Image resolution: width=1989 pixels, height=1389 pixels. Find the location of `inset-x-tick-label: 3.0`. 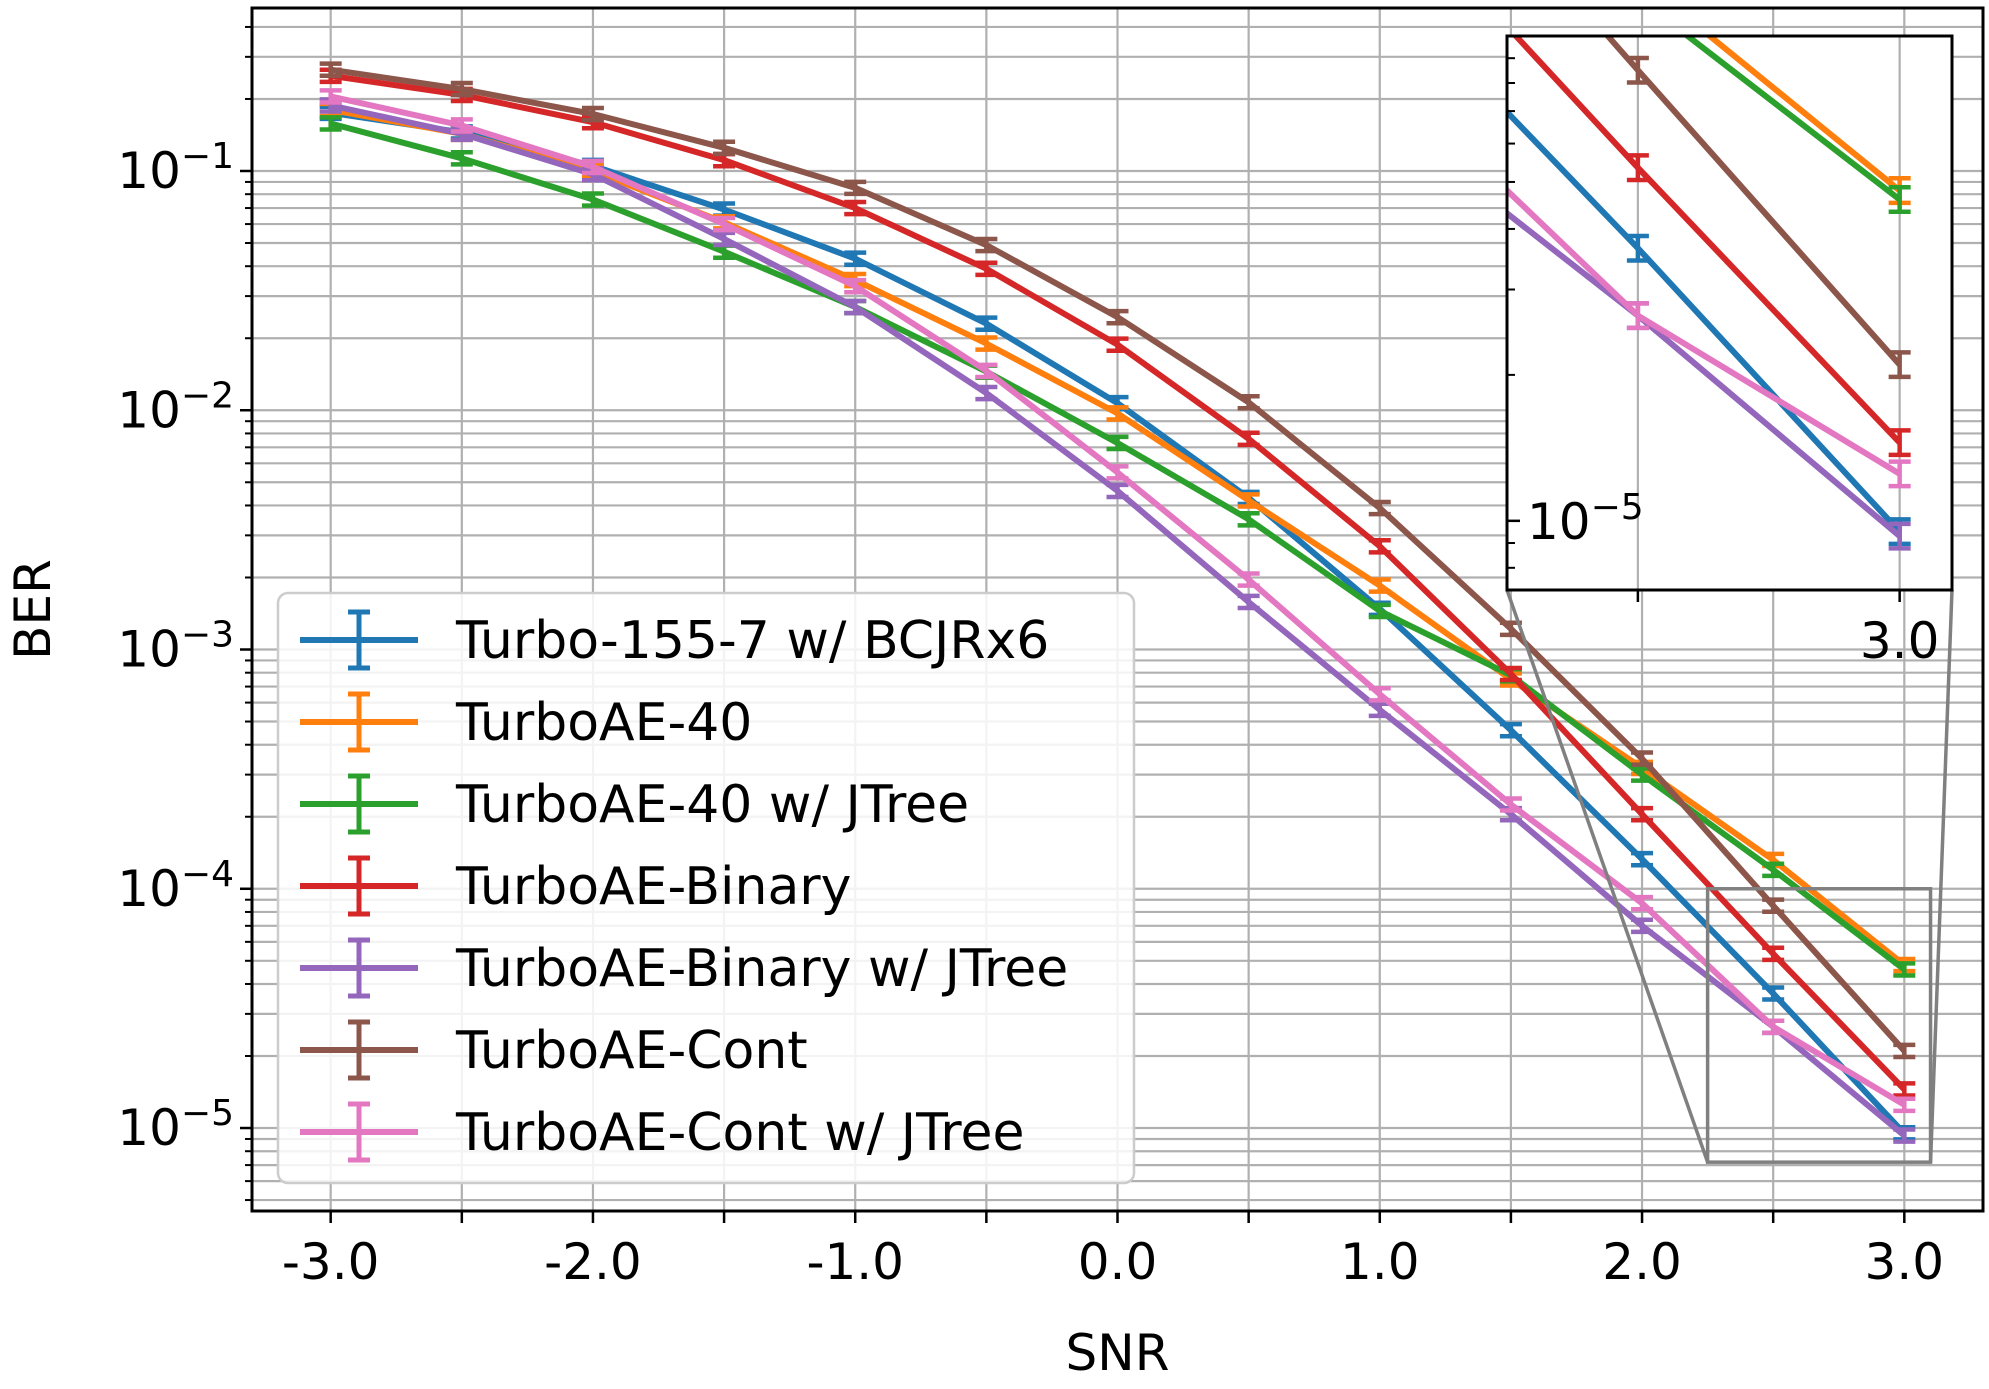

inset-x-tick-label: 3.0 is located at coordinates (1900, 641).